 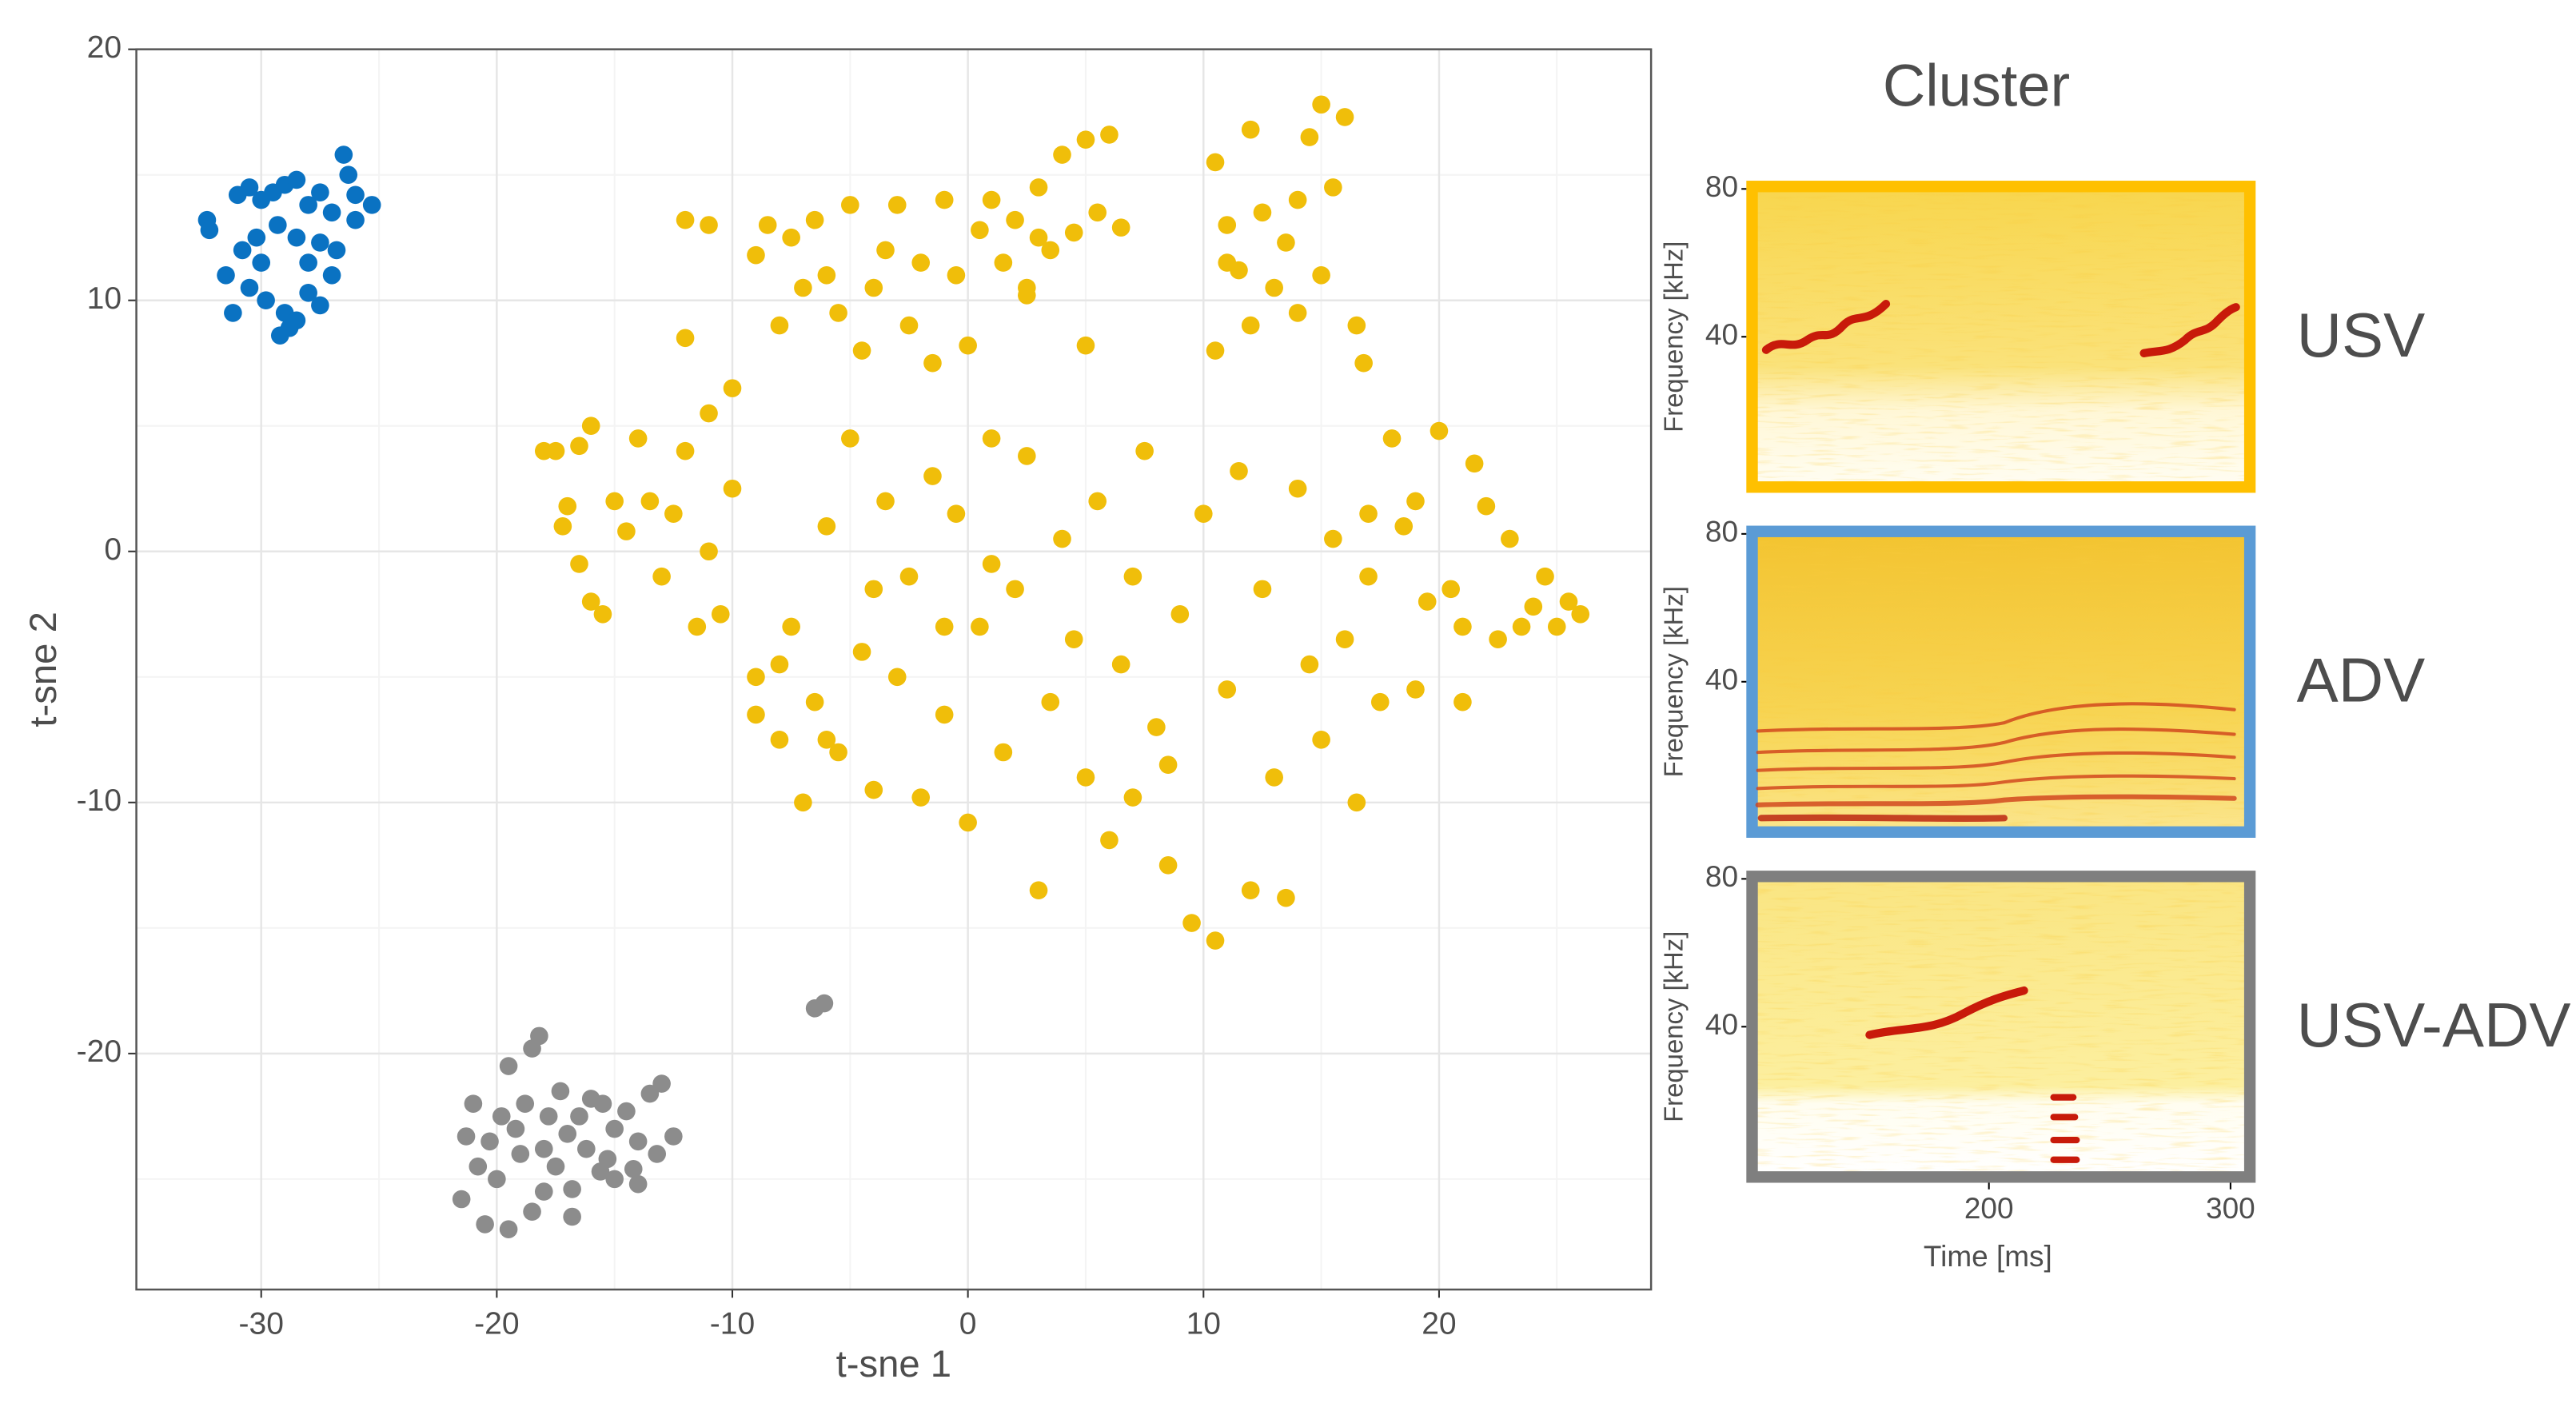 I want to click on y-tick-label: 40, so click(x=1721, y=1024).